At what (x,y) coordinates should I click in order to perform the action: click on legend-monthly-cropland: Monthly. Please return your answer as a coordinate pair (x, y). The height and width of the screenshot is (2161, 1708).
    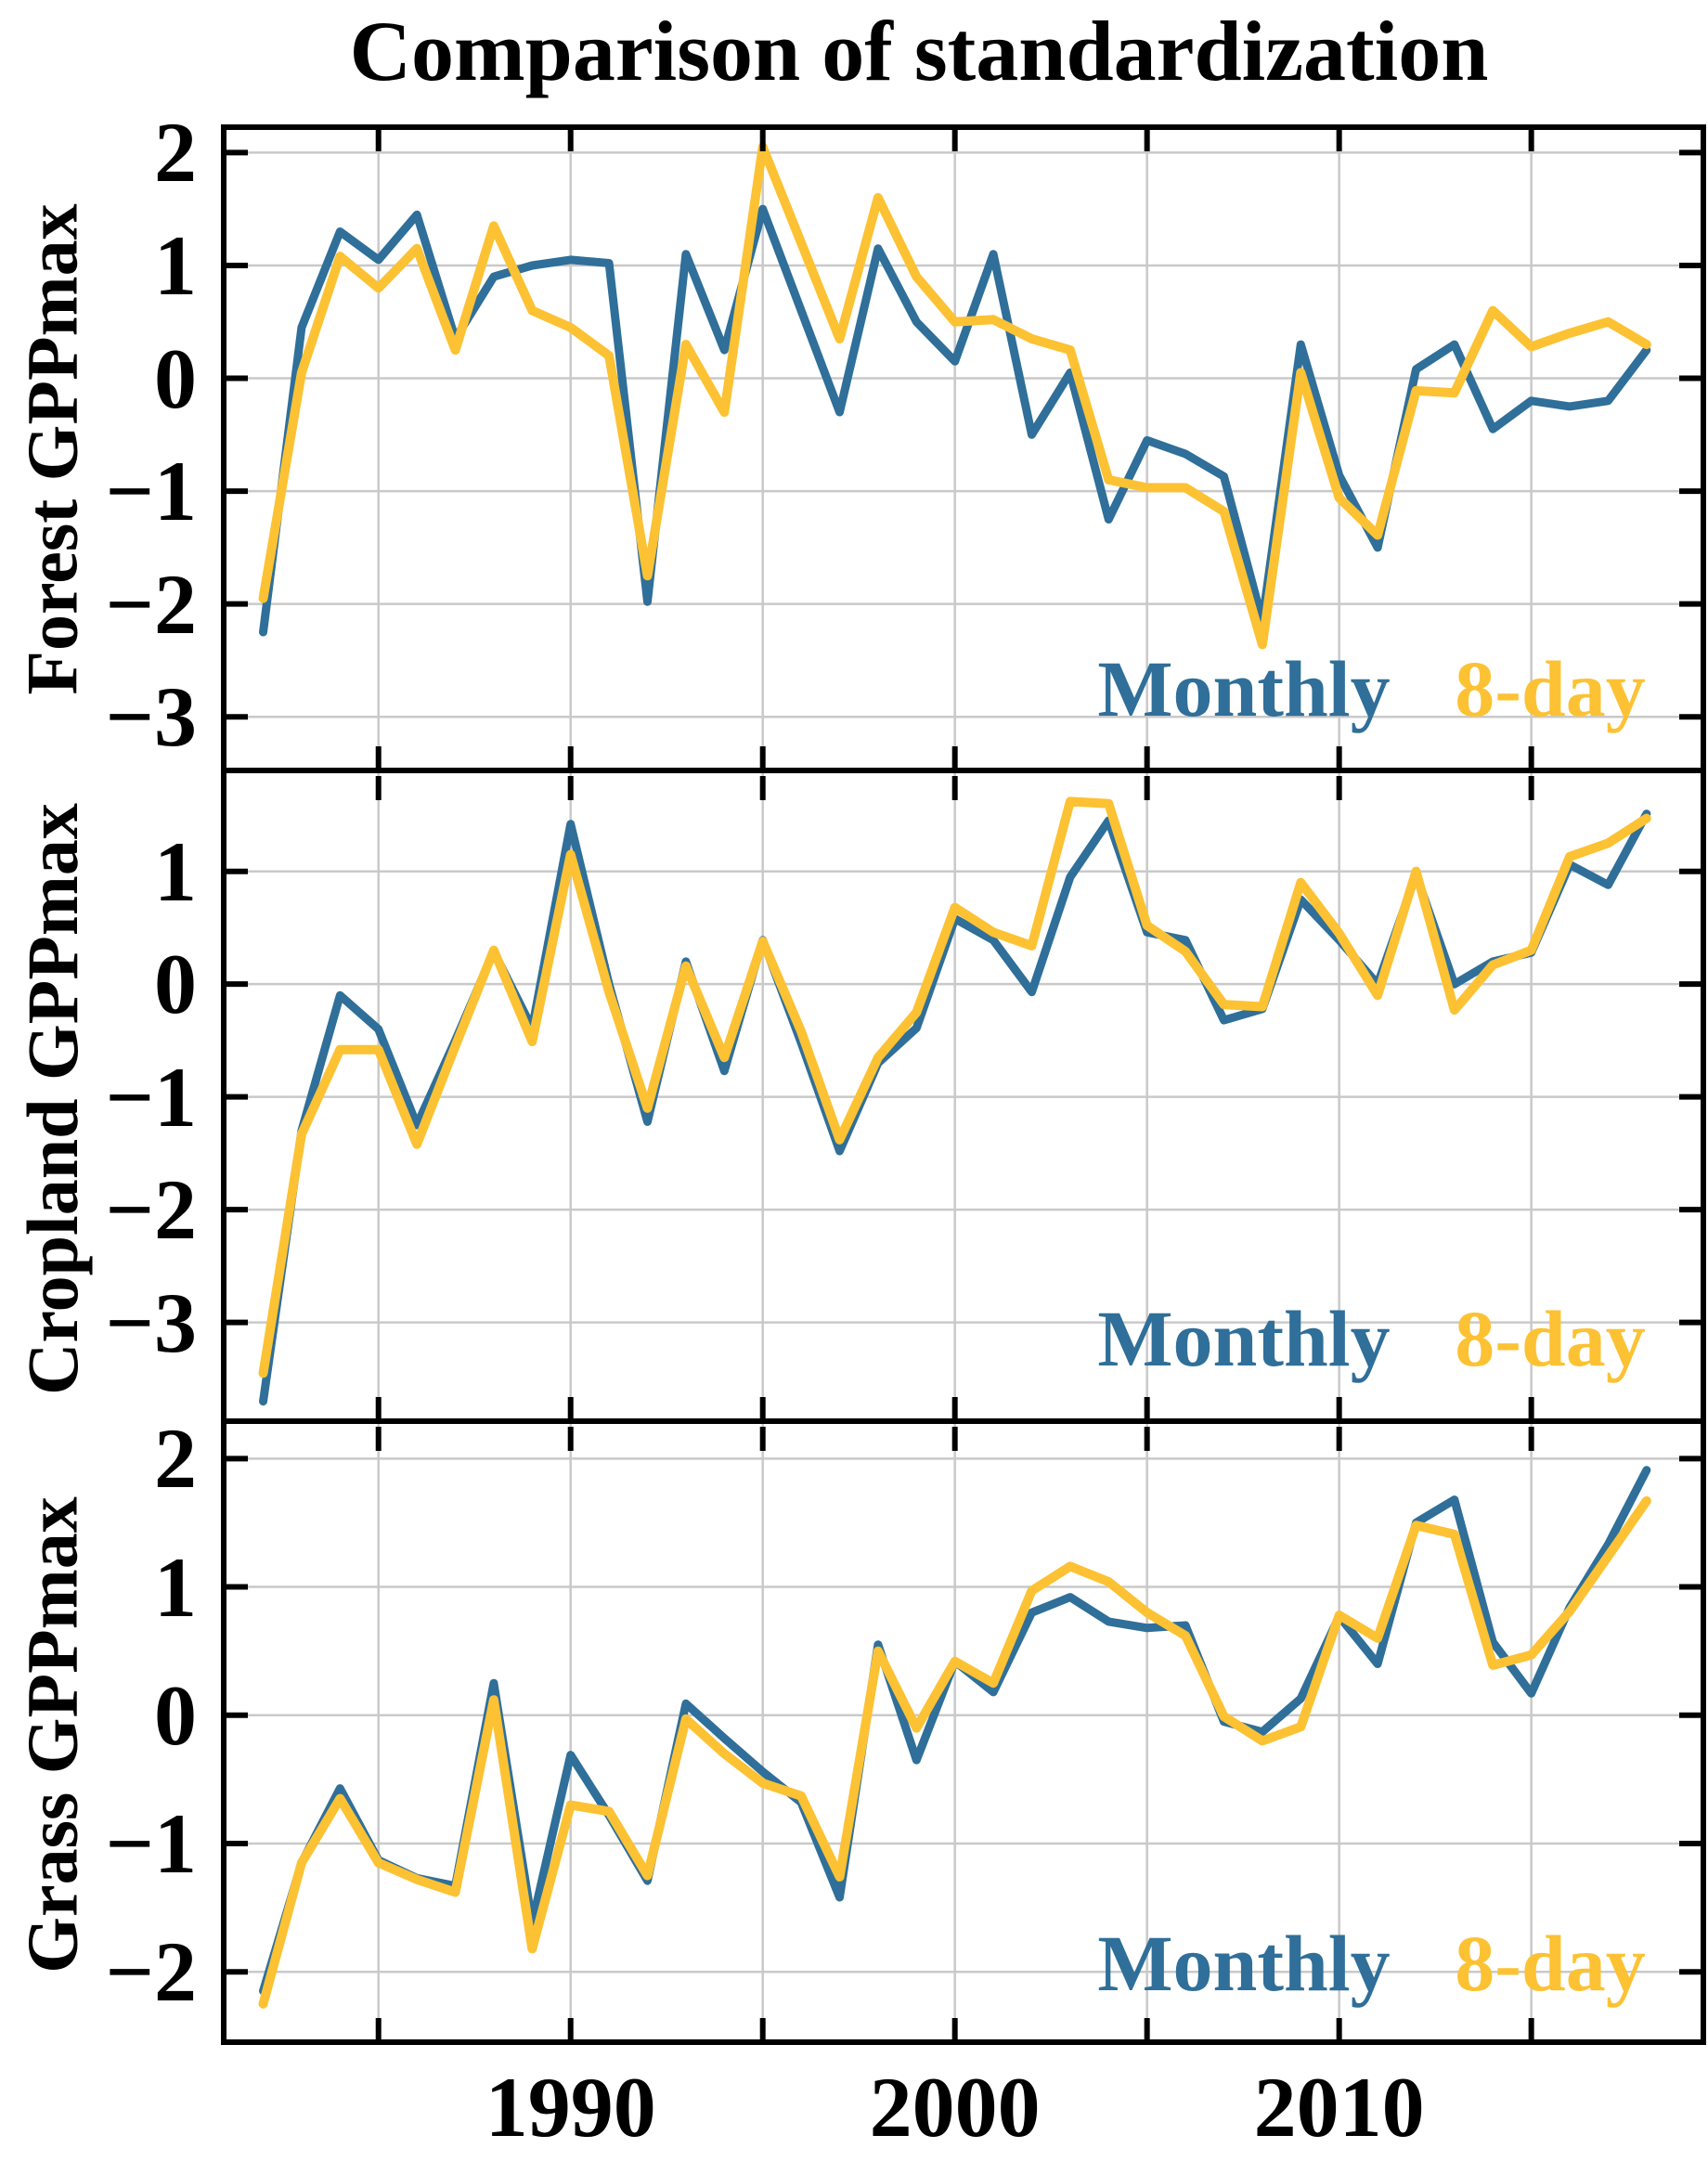
    Looking at the image, I should click on (1244, 1338).